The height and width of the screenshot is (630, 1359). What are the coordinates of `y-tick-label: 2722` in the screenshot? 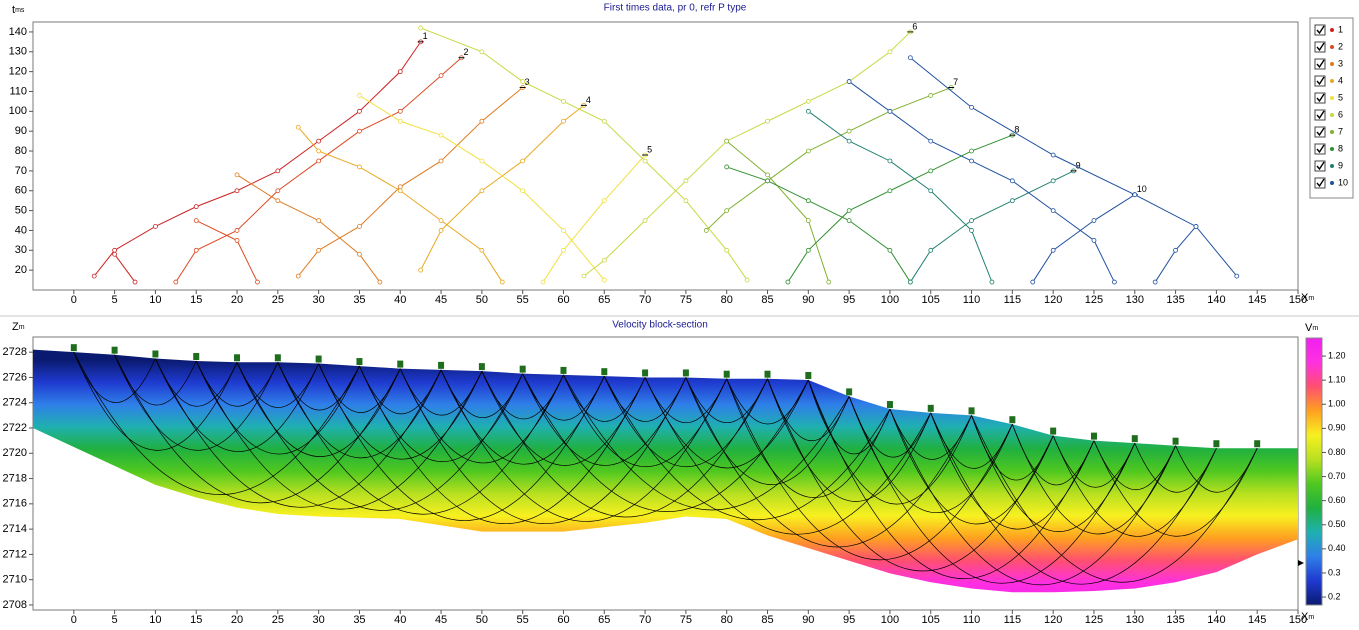 It's located at (15, 428).